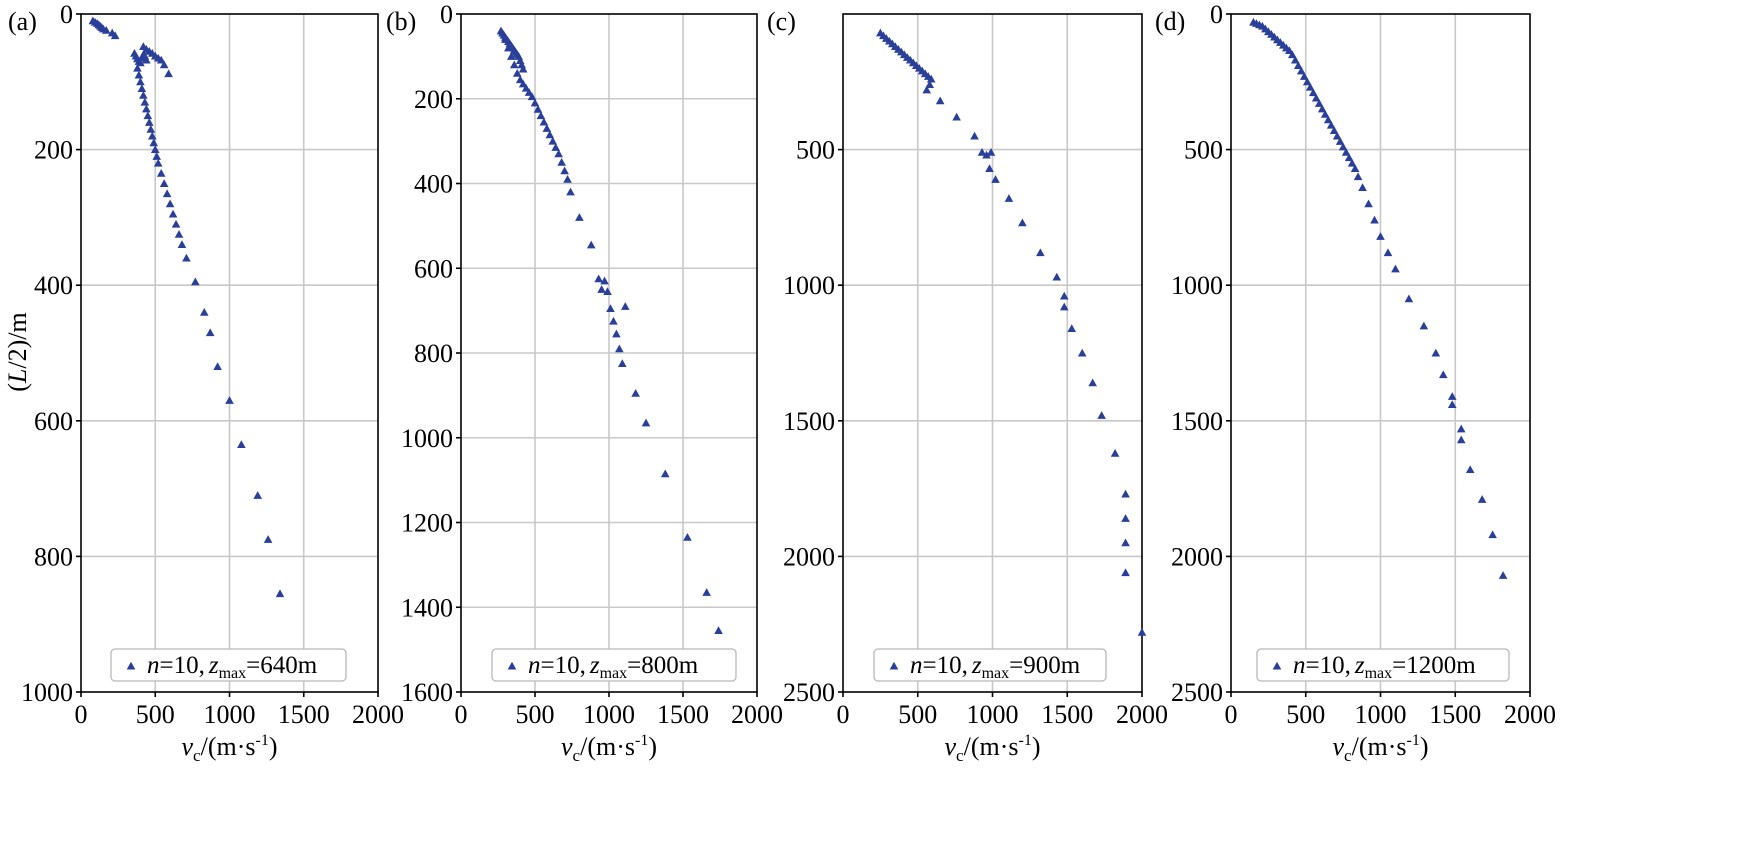 Image resolution: width=1756 pixels, height=848 pixels. Describe the element at coordinates (22, 21) in the screenshot. I see `panel-label: (a)` at that location.